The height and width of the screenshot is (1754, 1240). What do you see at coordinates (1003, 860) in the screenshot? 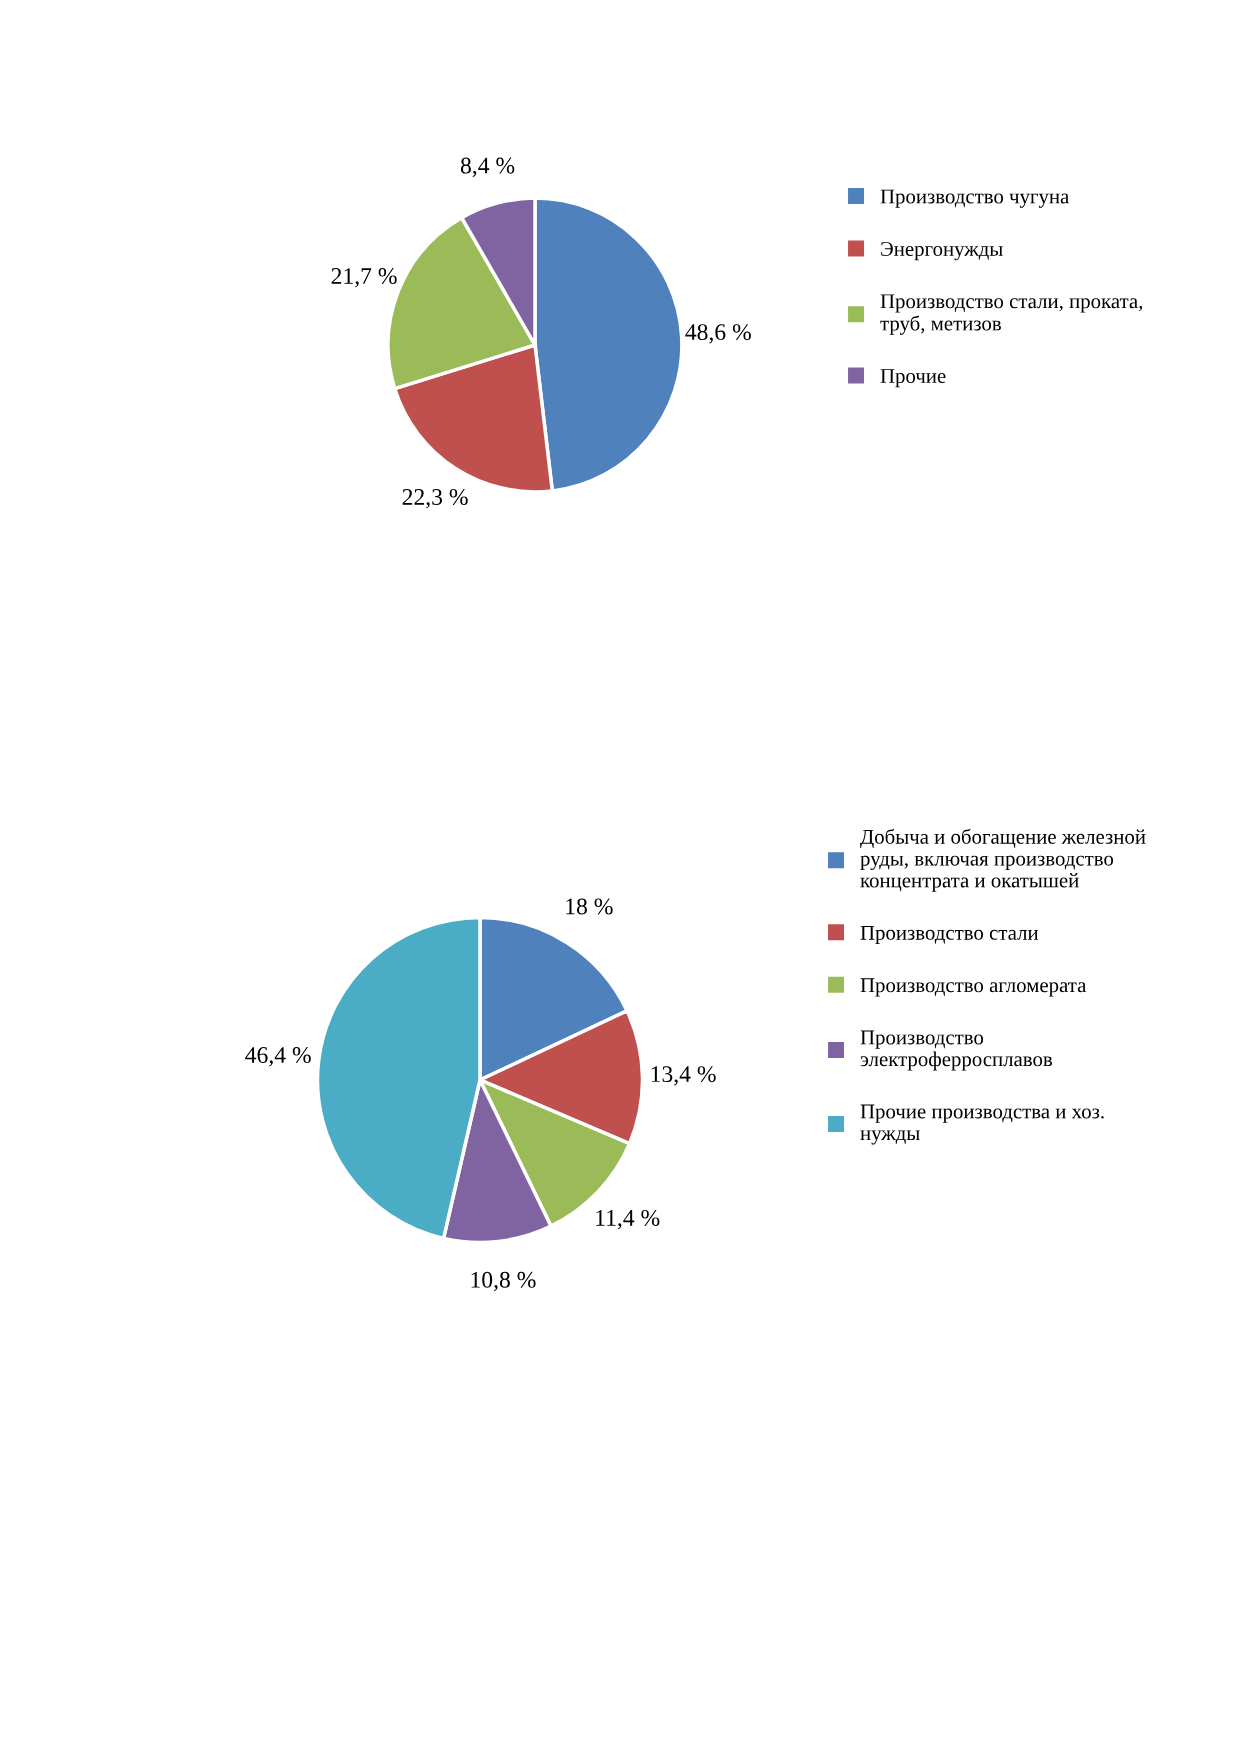
I see `legend-label: Добыча и обогащение железной руды, включая производство концентрата и окатышей` at bounding box center [1003, 860].